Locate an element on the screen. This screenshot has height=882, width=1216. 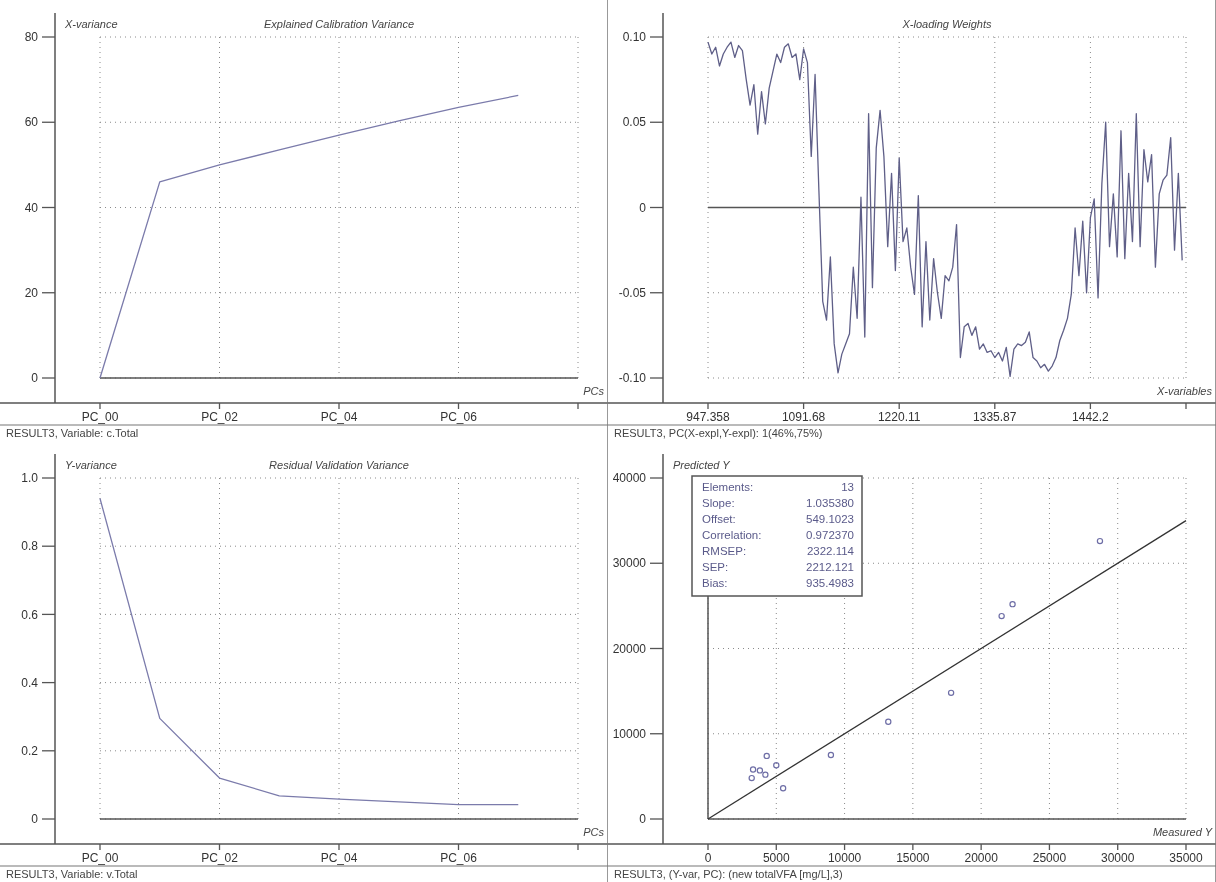
x-axis-title: X-variables is located at coordinates (1184, 391).